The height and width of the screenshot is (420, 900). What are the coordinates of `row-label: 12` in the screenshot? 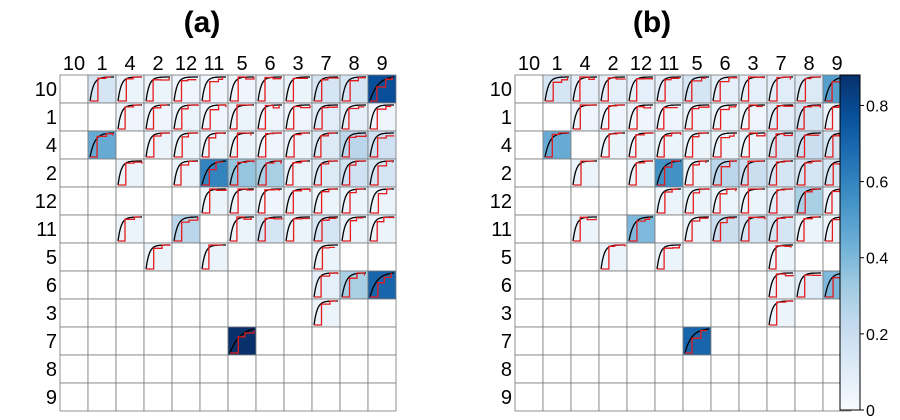 It's located at (46, 202).